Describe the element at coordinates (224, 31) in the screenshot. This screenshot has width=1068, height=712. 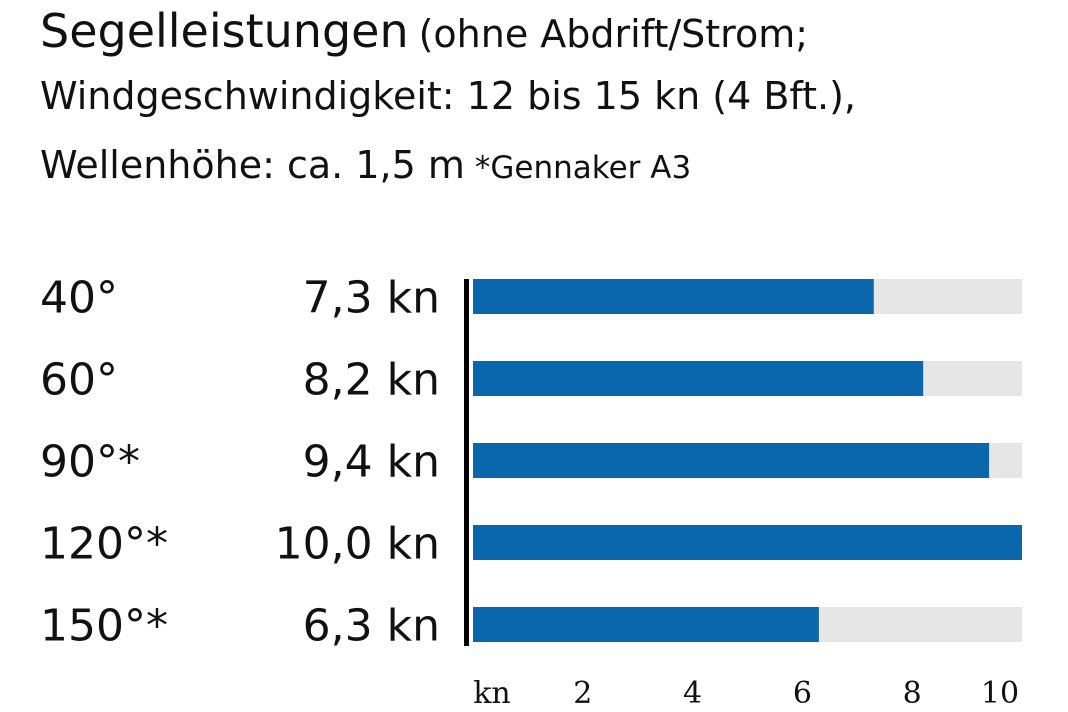
I see `chart-title: Segelleistungen` at that location.